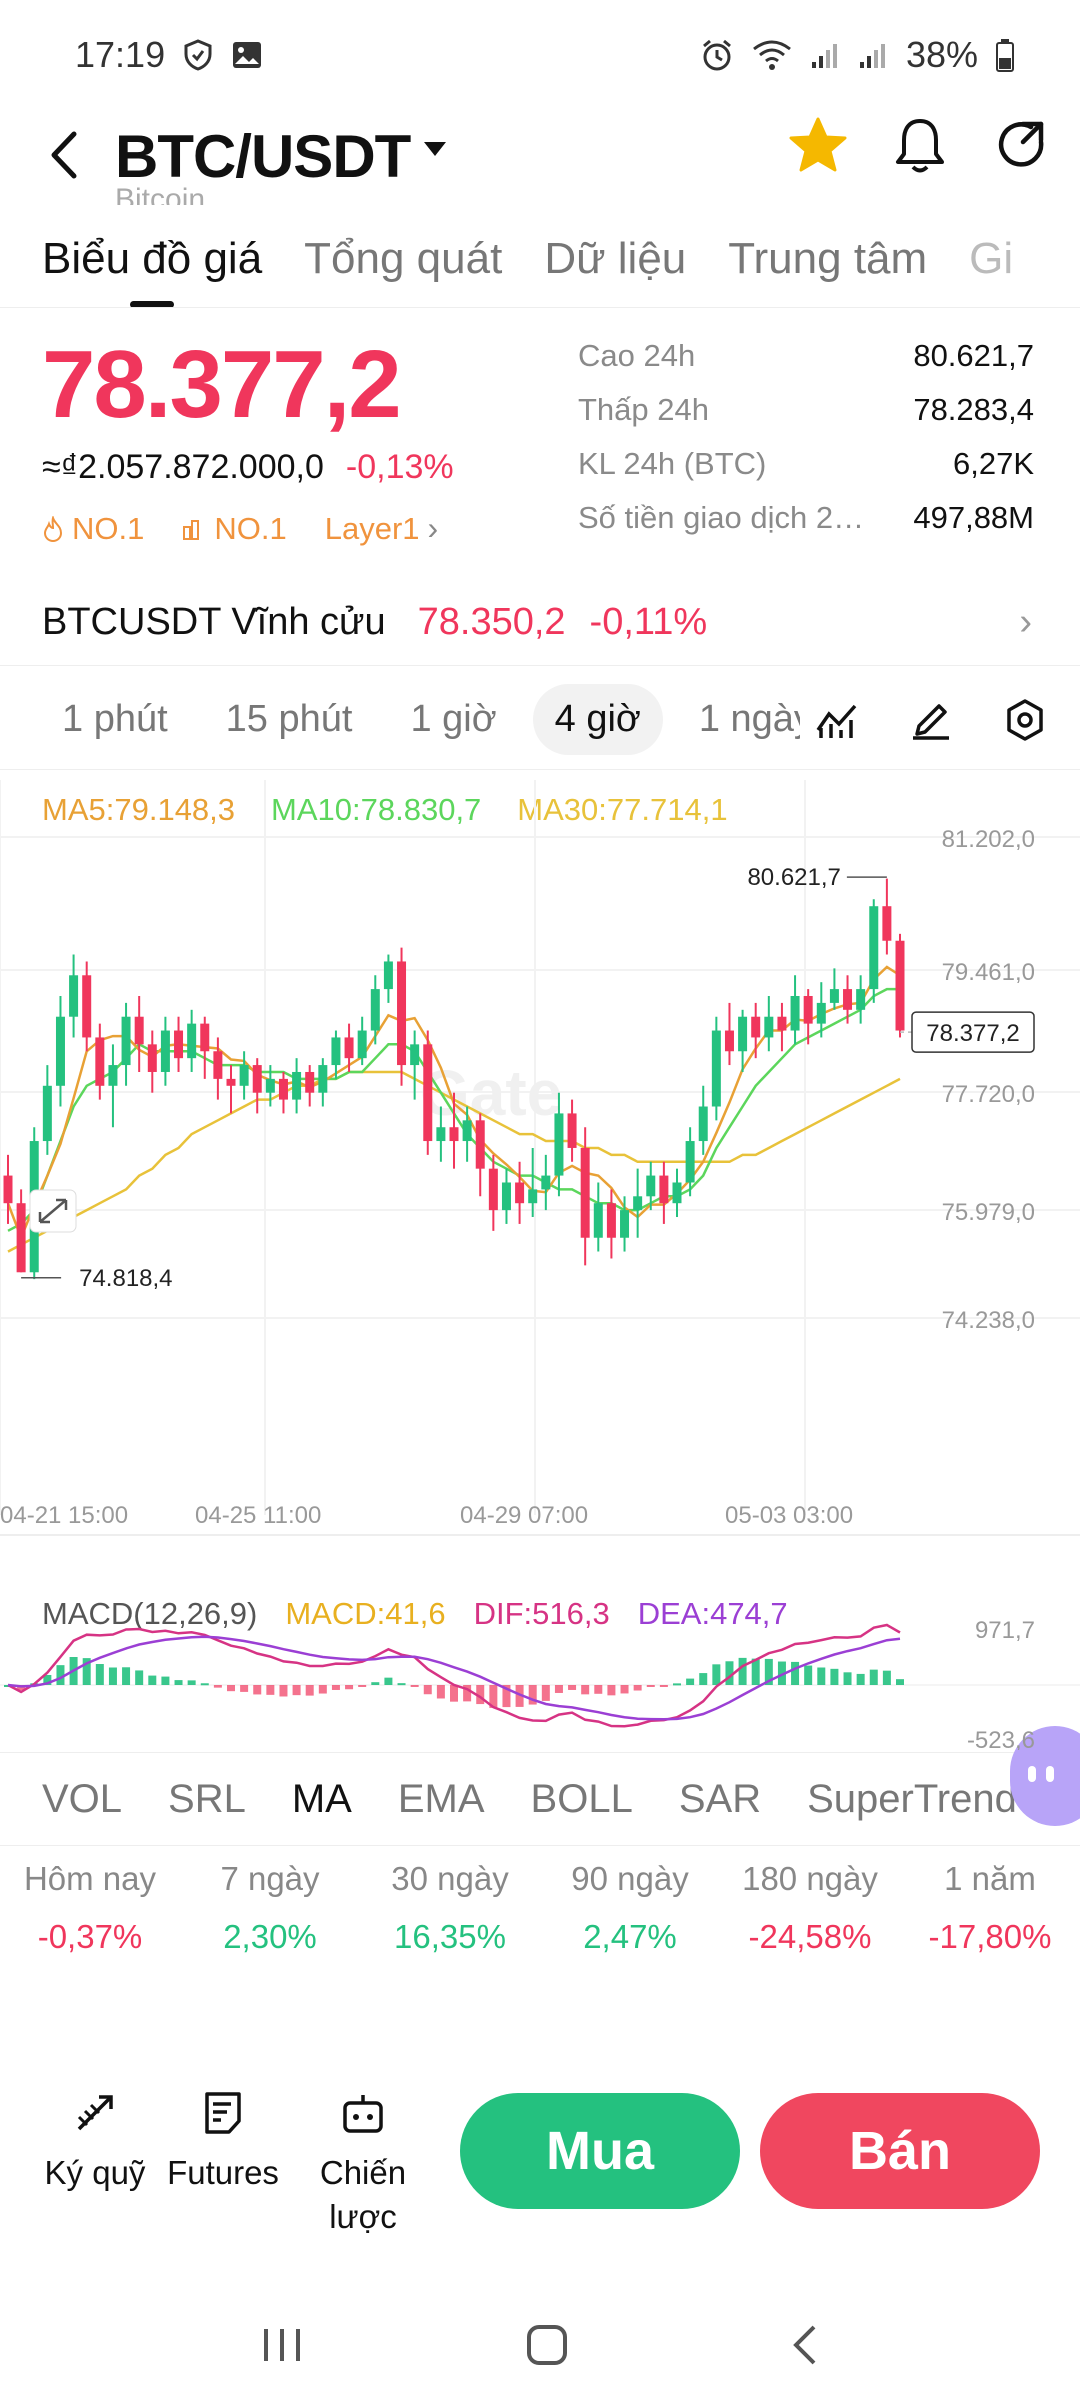 This screenshot has height=2400, width=1080. I want to click on buy-button: Mua, so click(600, 2151).